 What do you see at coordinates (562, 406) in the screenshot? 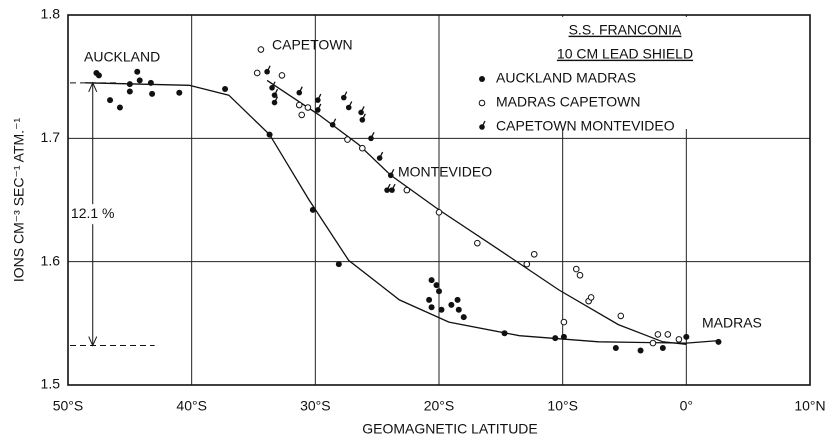
I see `x-tick-label: 10°S` at bounding box center [562, 406].